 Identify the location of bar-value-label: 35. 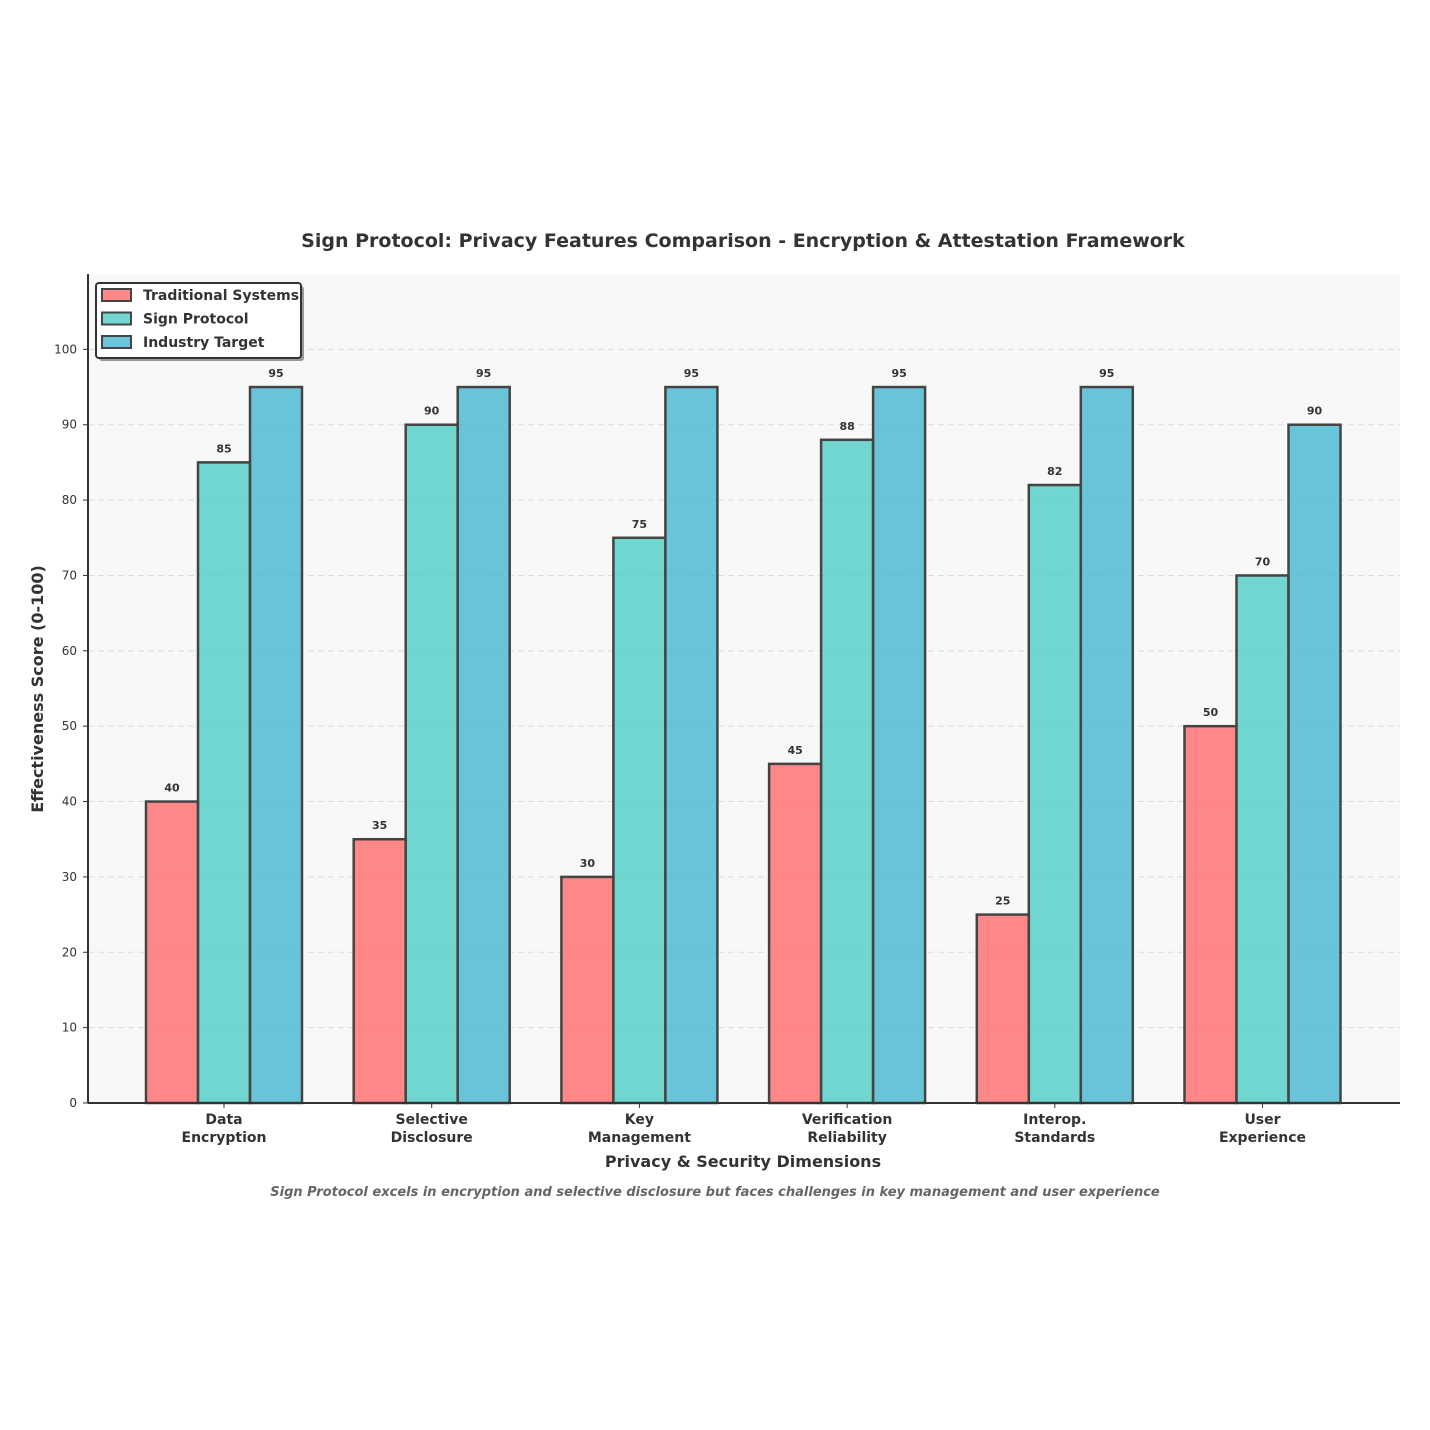
(379, 825).